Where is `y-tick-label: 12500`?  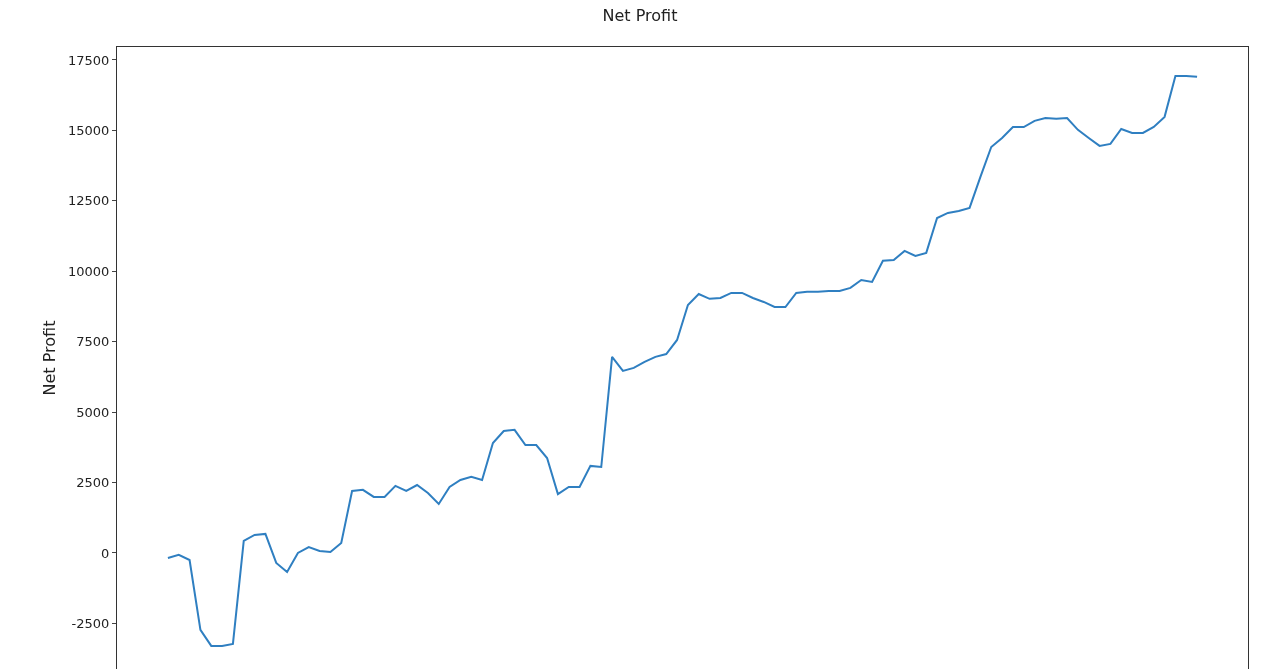
y-tick-label: 12500 is located at coordinates (89, 201).